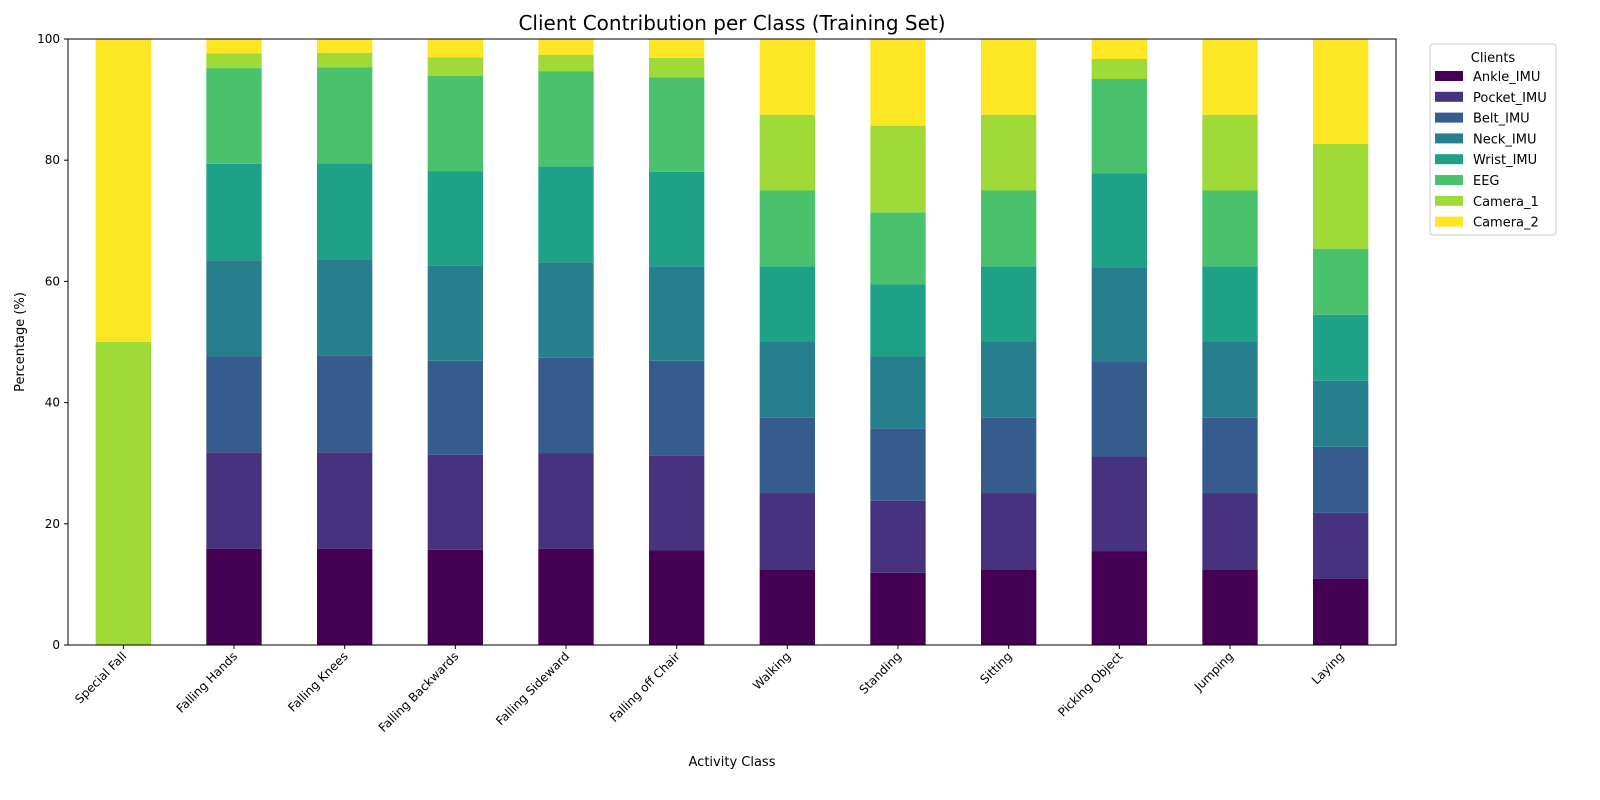  I want to click on legend-label-camera-1: Camera_1, so click(1506, 202).